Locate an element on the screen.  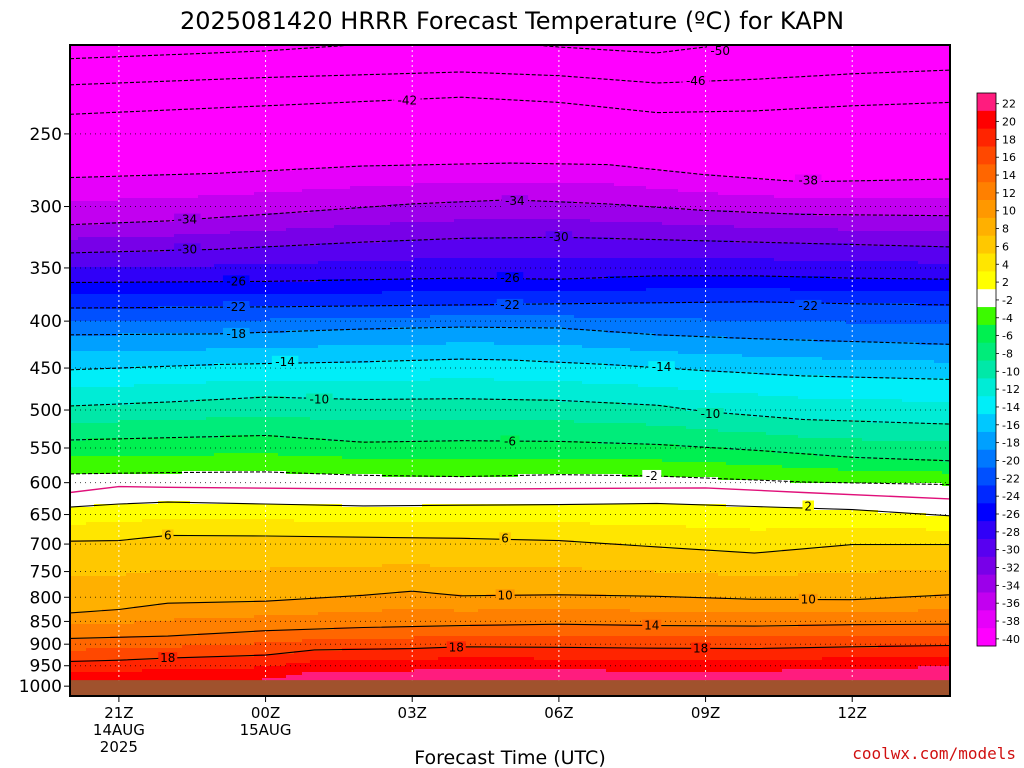
contour-line is located at coordinates (510, 492).